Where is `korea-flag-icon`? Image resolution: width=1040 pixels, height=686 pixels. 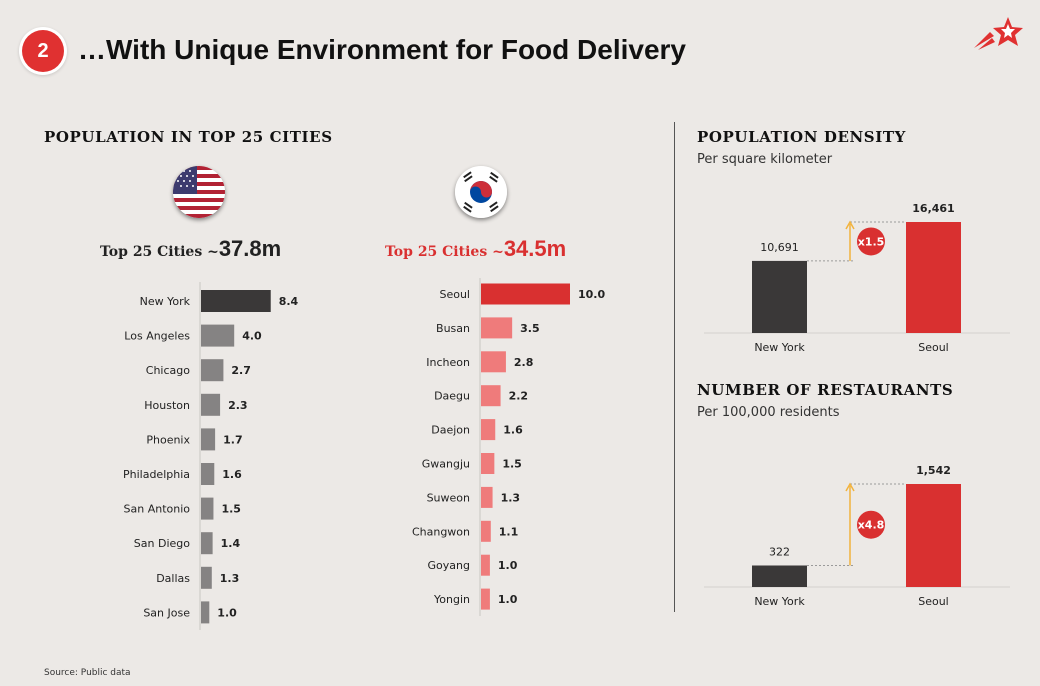 korea-flag-icon is located at coordinates (481, 192).